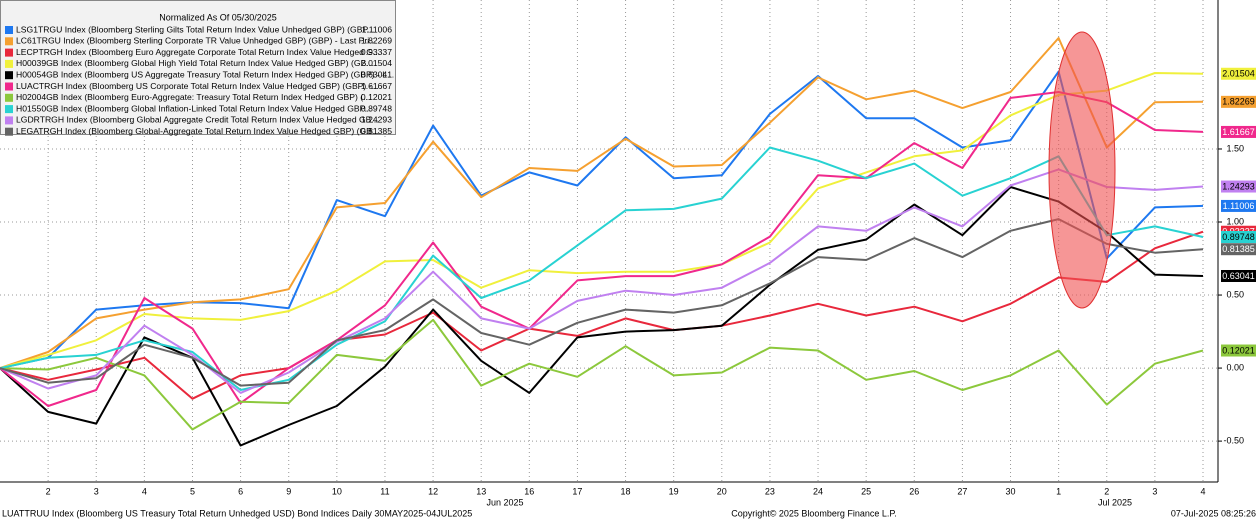 This screenshot has width=1258, height=520. Describe the element at coordinates (1058, 491) in the screenshot. I see `x-tick-label: 1` at that location.